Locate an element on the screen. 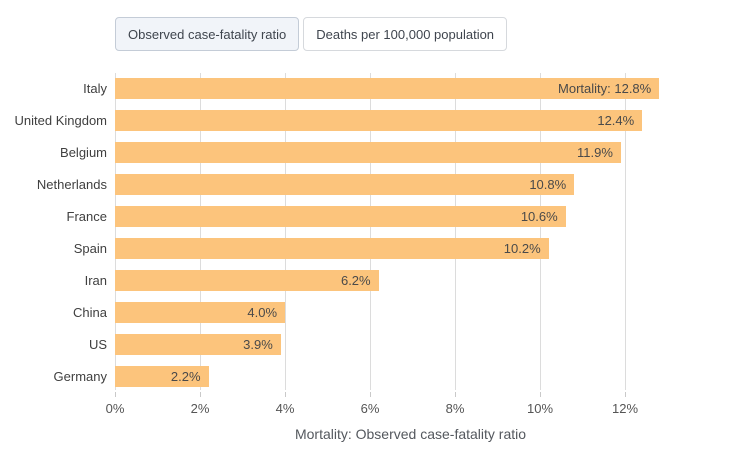 This screenshot has width=740, height=459. bar-value-label-china: 4.0% is located at coordinates (262, 312).